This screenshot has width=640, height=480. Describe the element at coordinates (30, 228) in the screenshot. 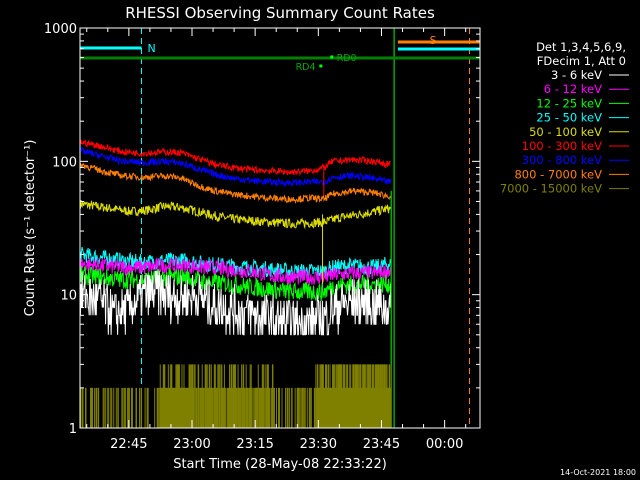

I see `y-axis-label: Count Rate (s⁻¹ detector⁻¹)` at that location.